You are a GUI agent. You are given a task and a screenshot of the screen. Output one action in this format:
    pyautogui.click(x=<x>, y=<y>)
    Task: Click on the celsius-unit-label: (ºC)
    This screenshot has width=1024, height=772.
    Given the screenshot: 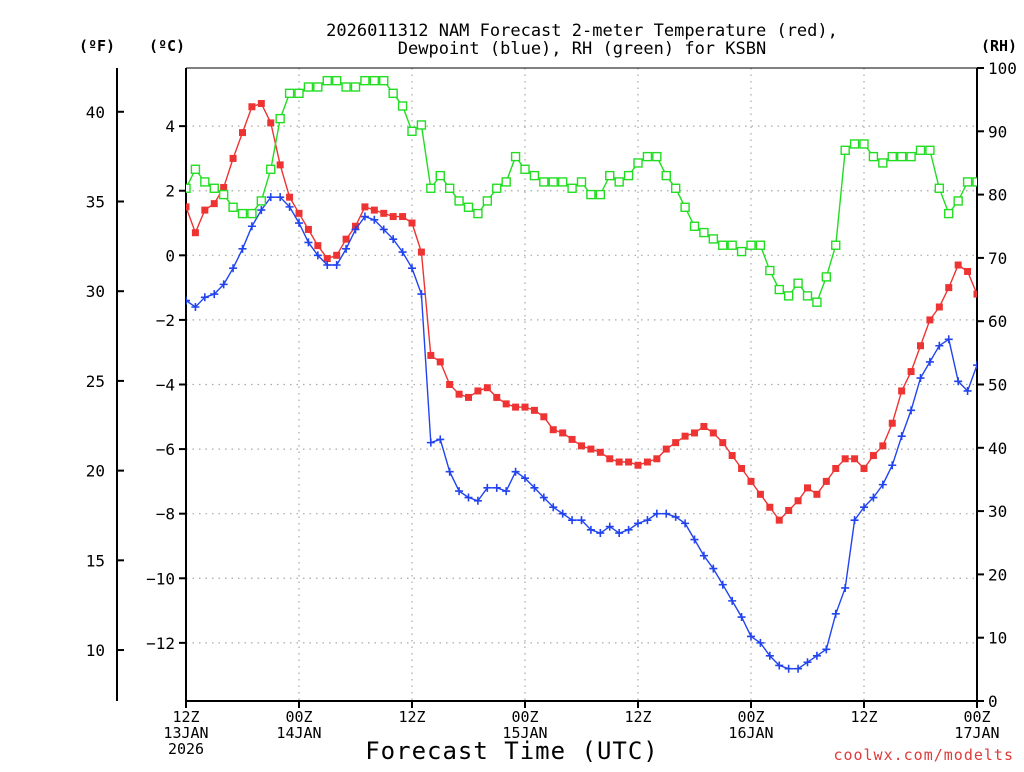 What is the action you would take?
    pyautogui.click(x=167, y=46)
    